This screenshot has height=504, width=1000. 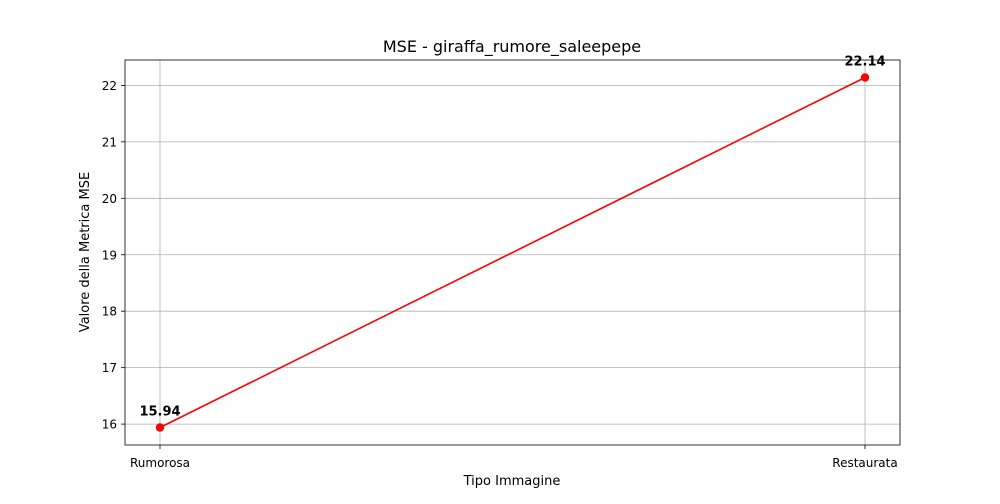 I want to click on y-tick-label: 21, so click(x=109, y=142).